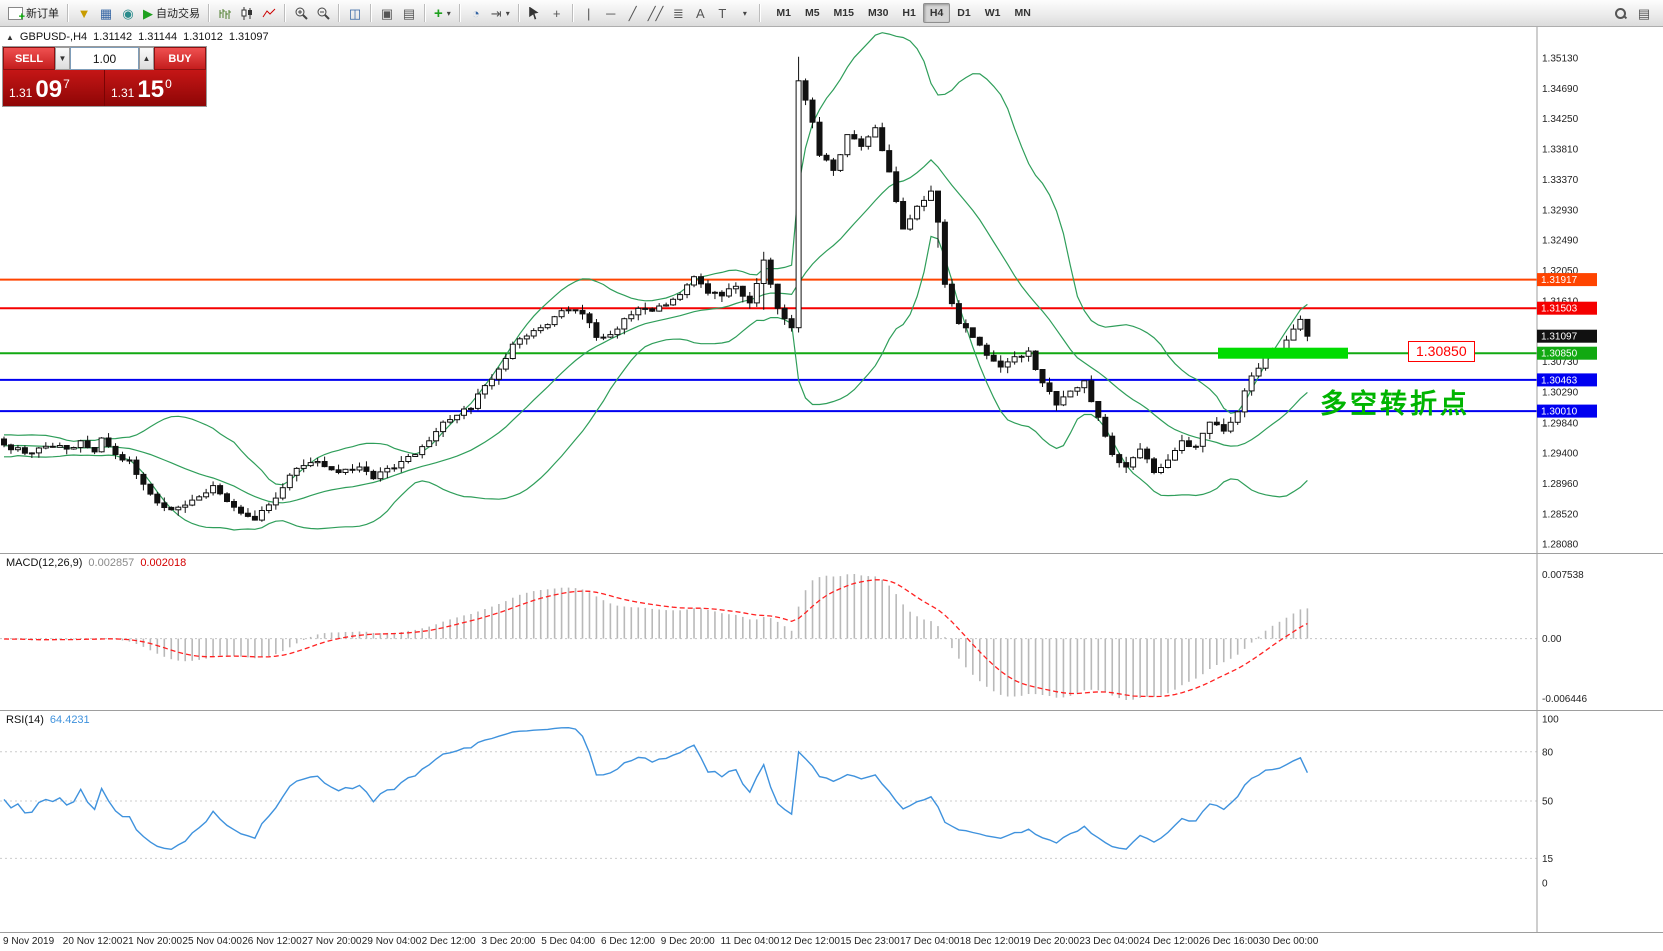 The image size is (1663, 951). What do you see at coordinates (92, 941) in the screenshot?
I see `time-axis-label: 20 Nov 12:00` at bounding box center [92, 941].